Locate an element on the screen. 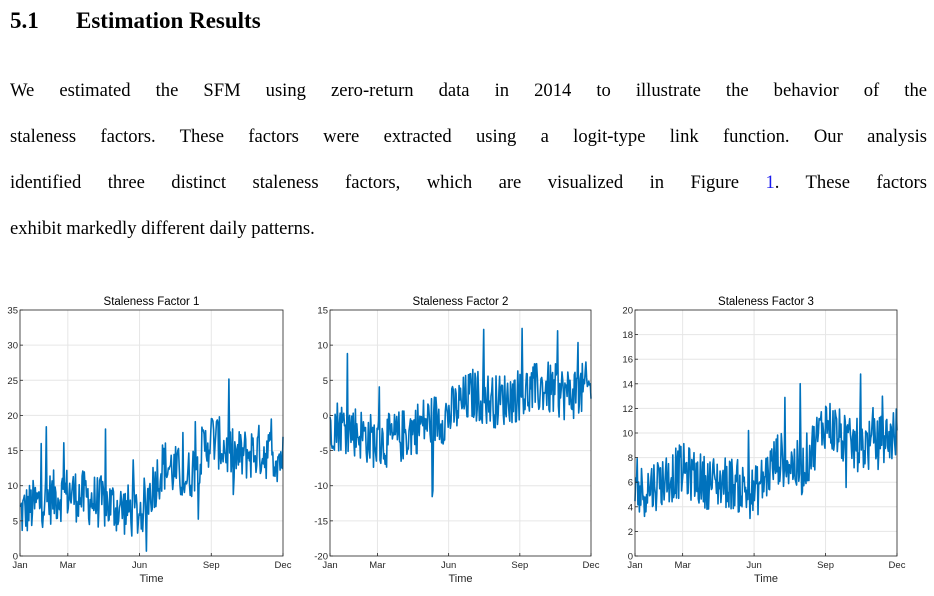 Image resolution: width=934 pixels, height=596 pixels. section-title: Estimation Results is located at coordinates (168, 20).